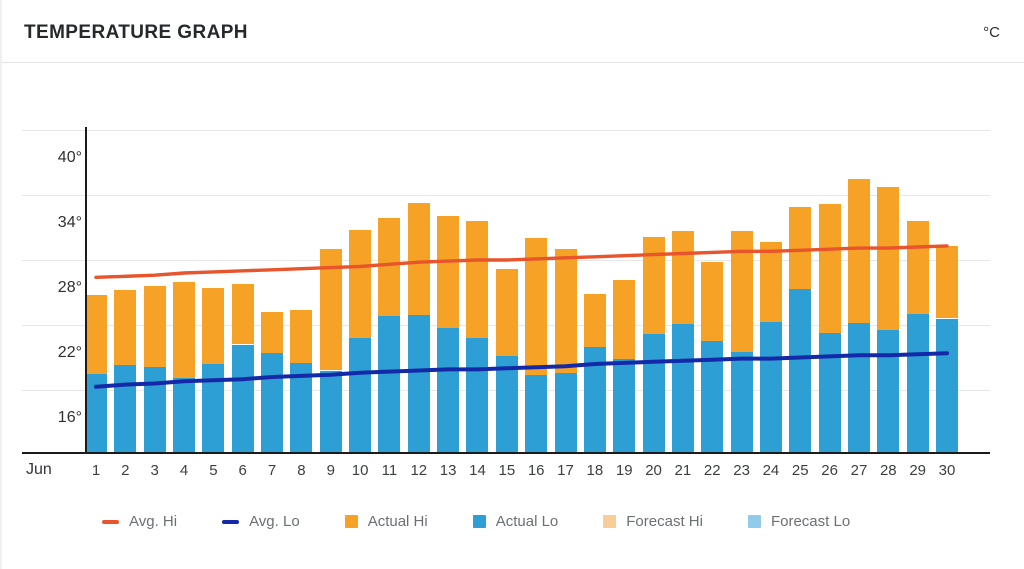 This screenshot has width=1024, height=569. What do you see at coordinates (69, 417) in the screenshot?
I see `y-axis-label: 16°` at bounding box center [69, 417].